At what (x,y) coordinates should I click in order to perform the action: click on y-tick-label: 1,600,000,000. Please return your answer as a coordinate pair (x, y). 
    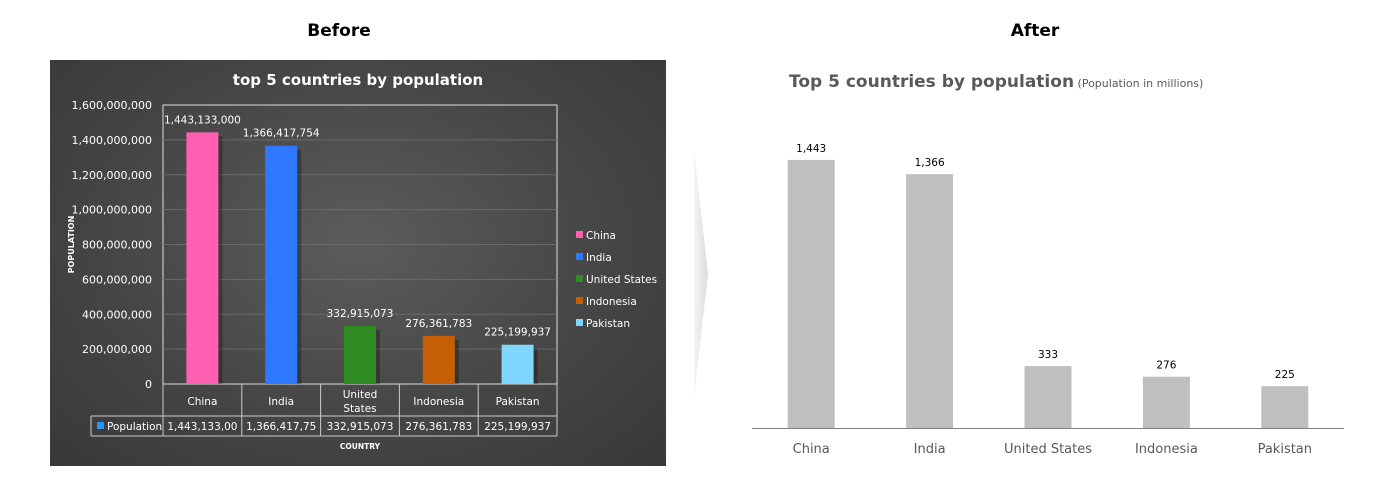
    Looking at the image, I should click on (112, 105).